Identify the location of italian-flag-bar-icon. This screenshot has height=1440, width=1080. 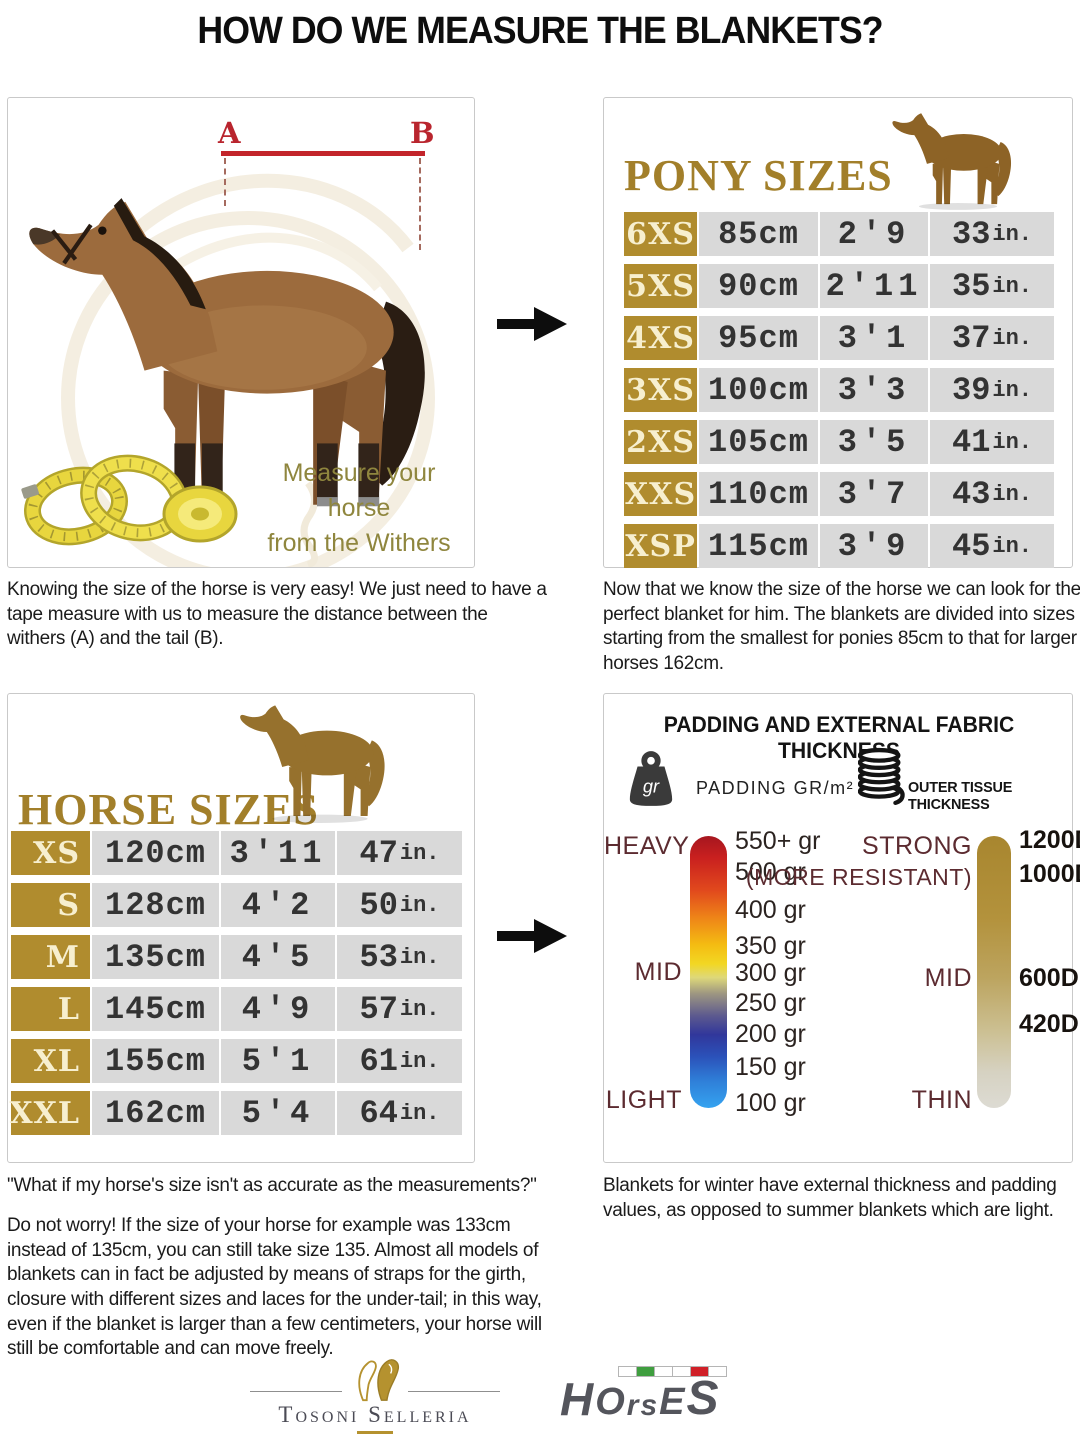
(672, 1371).